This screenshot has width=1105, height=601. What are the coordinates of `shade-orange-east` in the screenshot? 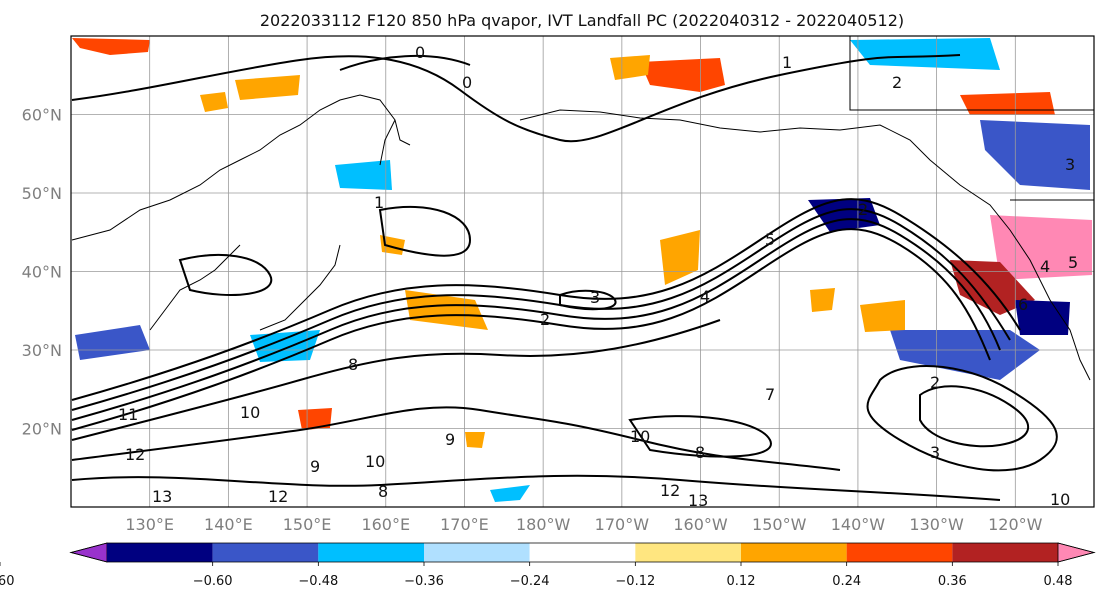 It's located at (882, 316).